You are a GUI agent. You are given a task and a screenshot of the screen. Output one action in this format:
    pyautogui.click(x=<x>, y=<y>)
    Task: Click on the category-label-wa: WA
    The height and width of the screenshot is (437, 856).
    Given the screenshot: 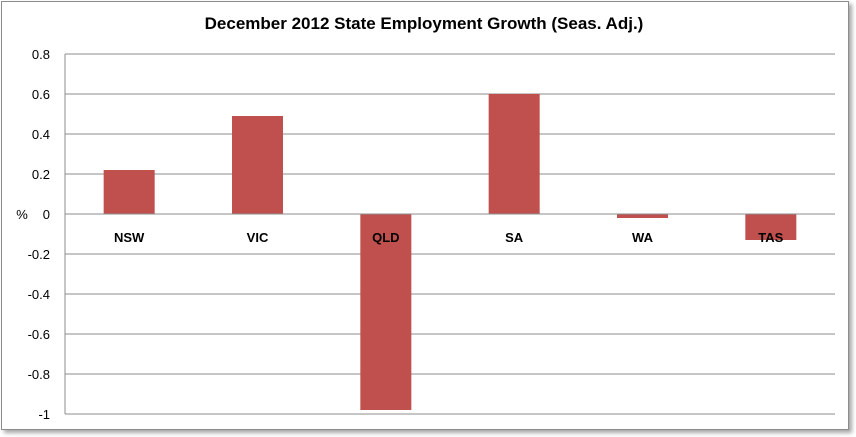 What is the action you would take?
    pyautogui.click(x=643, y=237)
    